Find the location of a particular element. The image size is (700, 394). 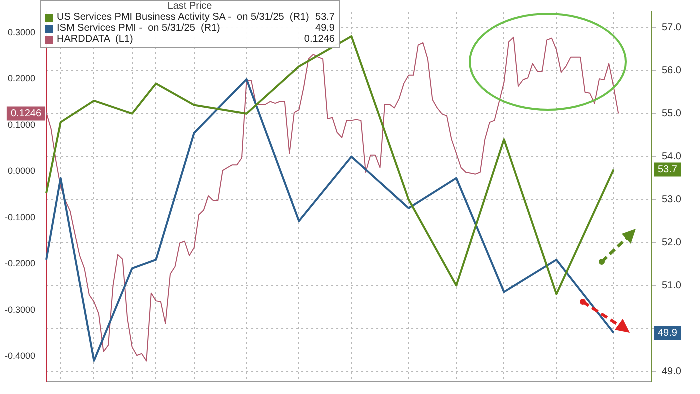

y-tick-label: -0.3000 is located at coordinates (20, 309).